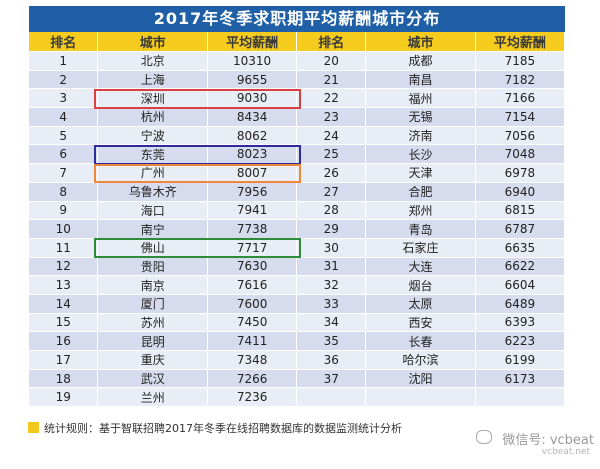  I want to click on cell-rank-right, so click(331, 397).